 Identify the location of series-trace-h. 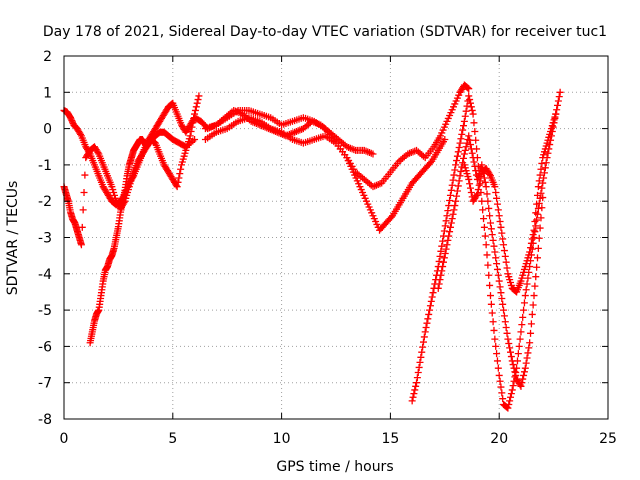
(510, 203).